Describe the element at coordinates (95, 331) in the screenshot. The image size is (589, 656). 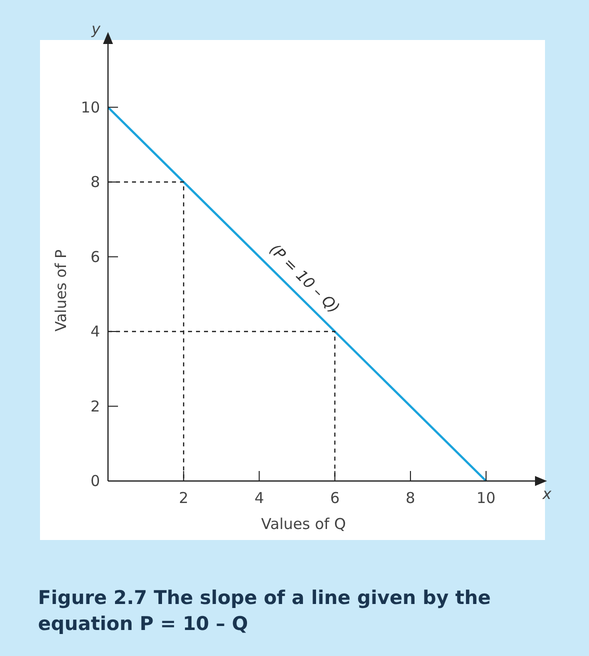
I see `y-tick-label: 4` at that location.